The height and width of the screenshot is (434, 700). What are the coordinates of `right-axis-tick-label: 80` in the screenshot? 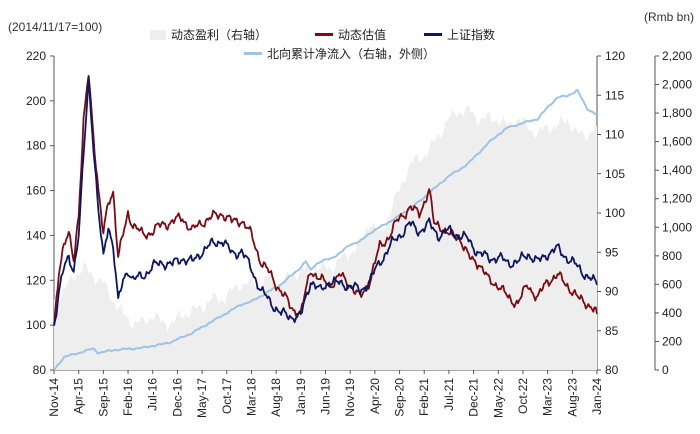 It's located at (612, 370).